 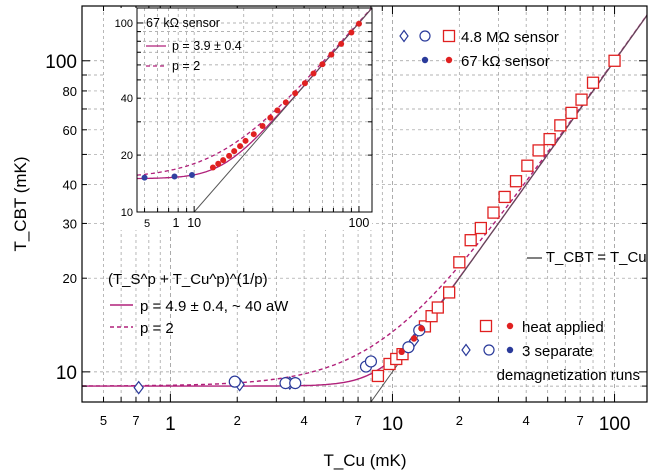 What do you see at coordinates (188, 279) in the screenshot?
I see `legend-fit-formula: (T_S^p + T_Cu^p)^(1/p)` at bounding box center [188, 279].